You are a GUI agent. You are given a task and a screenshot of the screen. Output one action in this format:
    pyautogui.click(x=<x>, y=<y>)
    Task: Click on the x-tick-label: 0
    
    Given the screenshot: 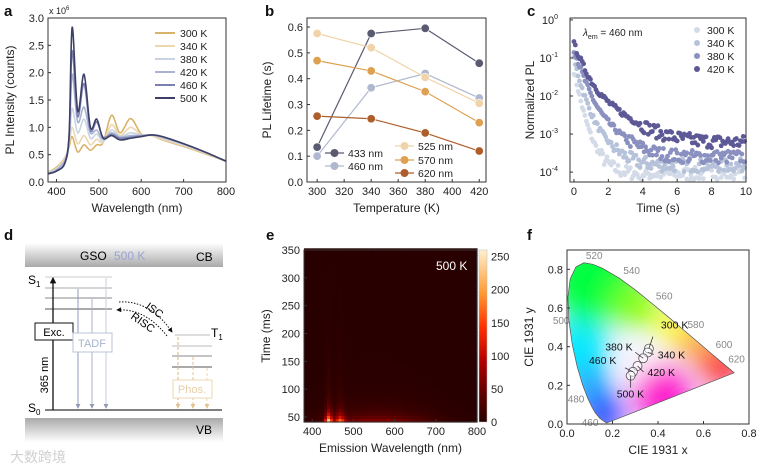 What is the action you would take?
    pyautogui.click(x=574, y=192)
    